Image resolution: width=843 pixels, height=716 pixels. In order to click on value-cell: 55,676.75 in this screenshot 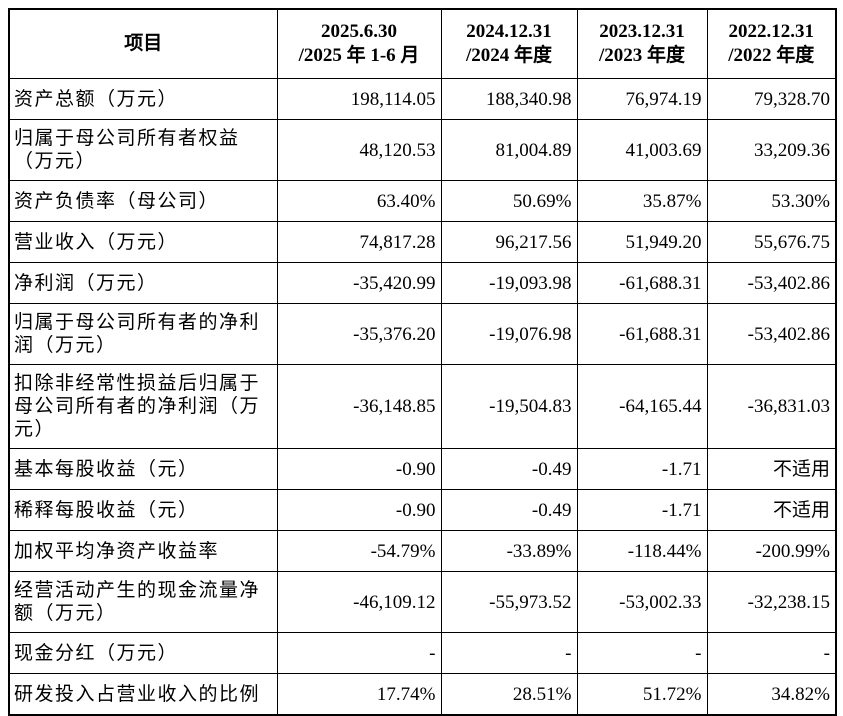, I will do `click(771, 242)`.